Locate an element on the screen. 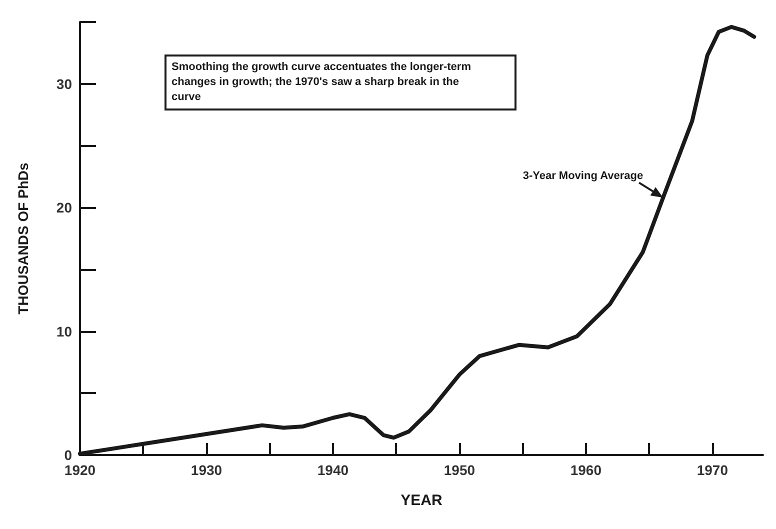 The image size is (776, 529). y-tick-label: 10 is located at coordinates (64, 331).